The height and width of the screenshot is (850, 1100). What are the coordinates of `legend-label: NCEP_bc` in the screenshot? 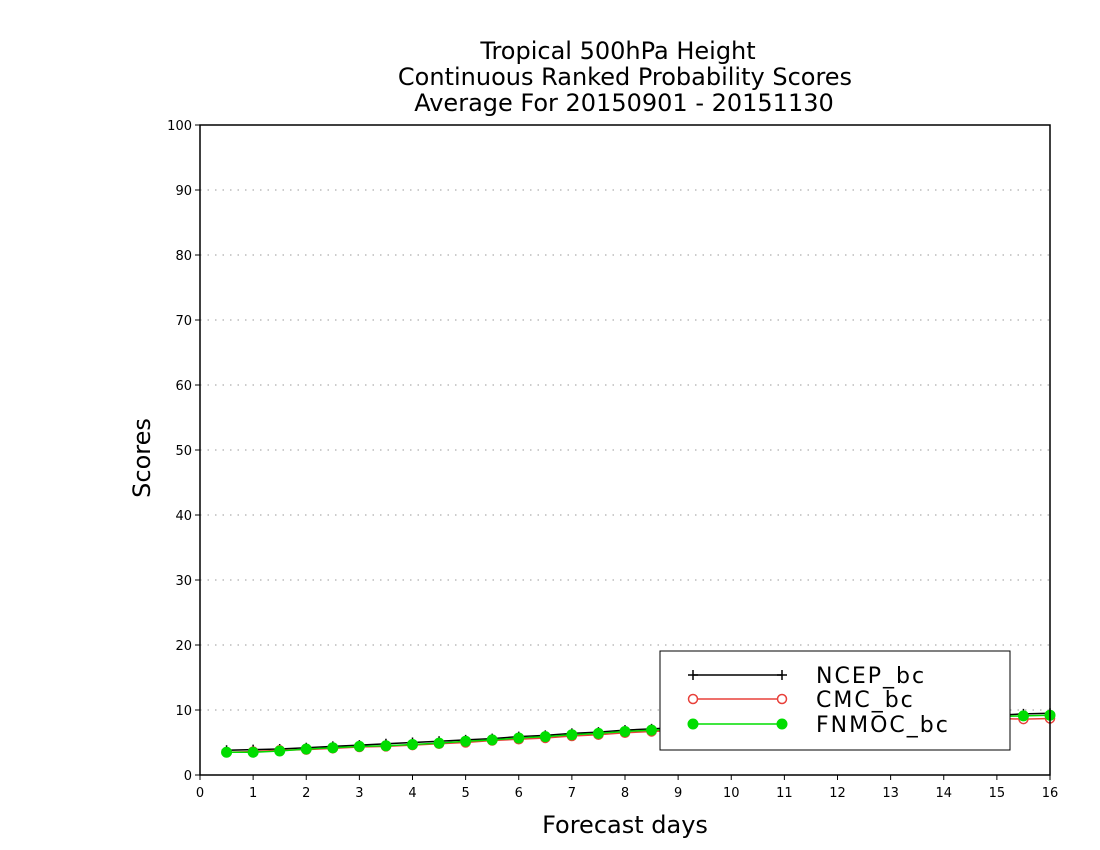 It's located at (871, 676).